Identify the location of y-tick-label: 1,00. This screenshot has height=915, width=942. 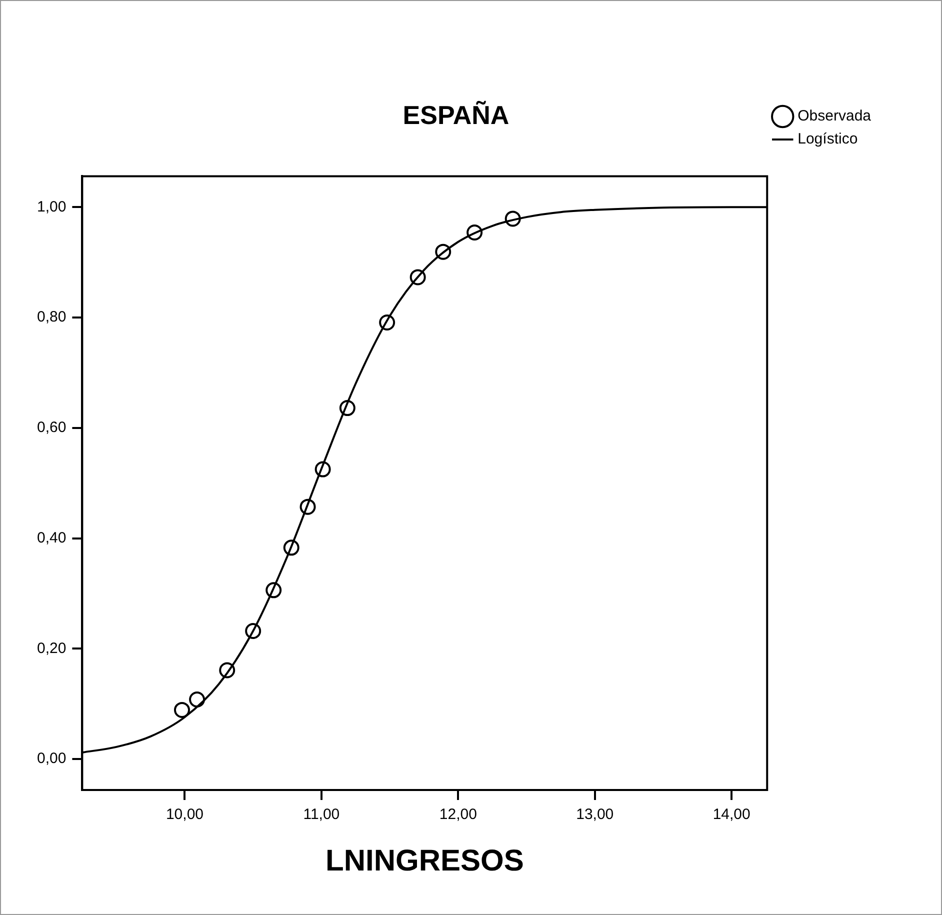
(51, 207).